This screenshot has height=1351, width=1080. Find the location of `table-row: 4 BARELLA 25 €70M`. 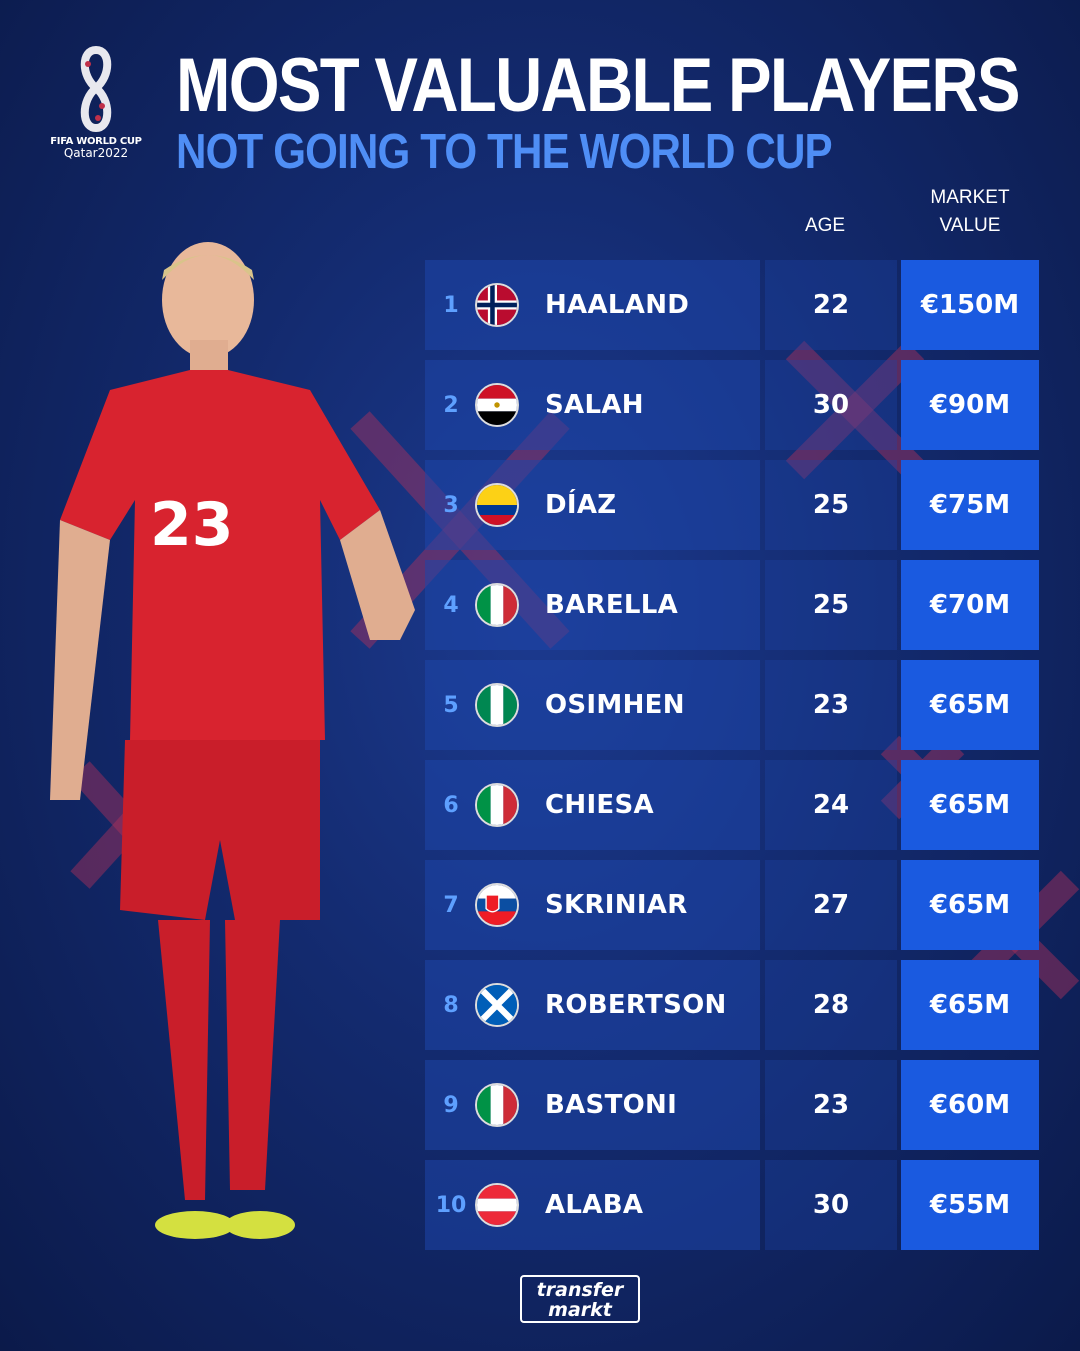

table-row: 4 BARELLA 25 €70M is located at coordinates (732, 605).